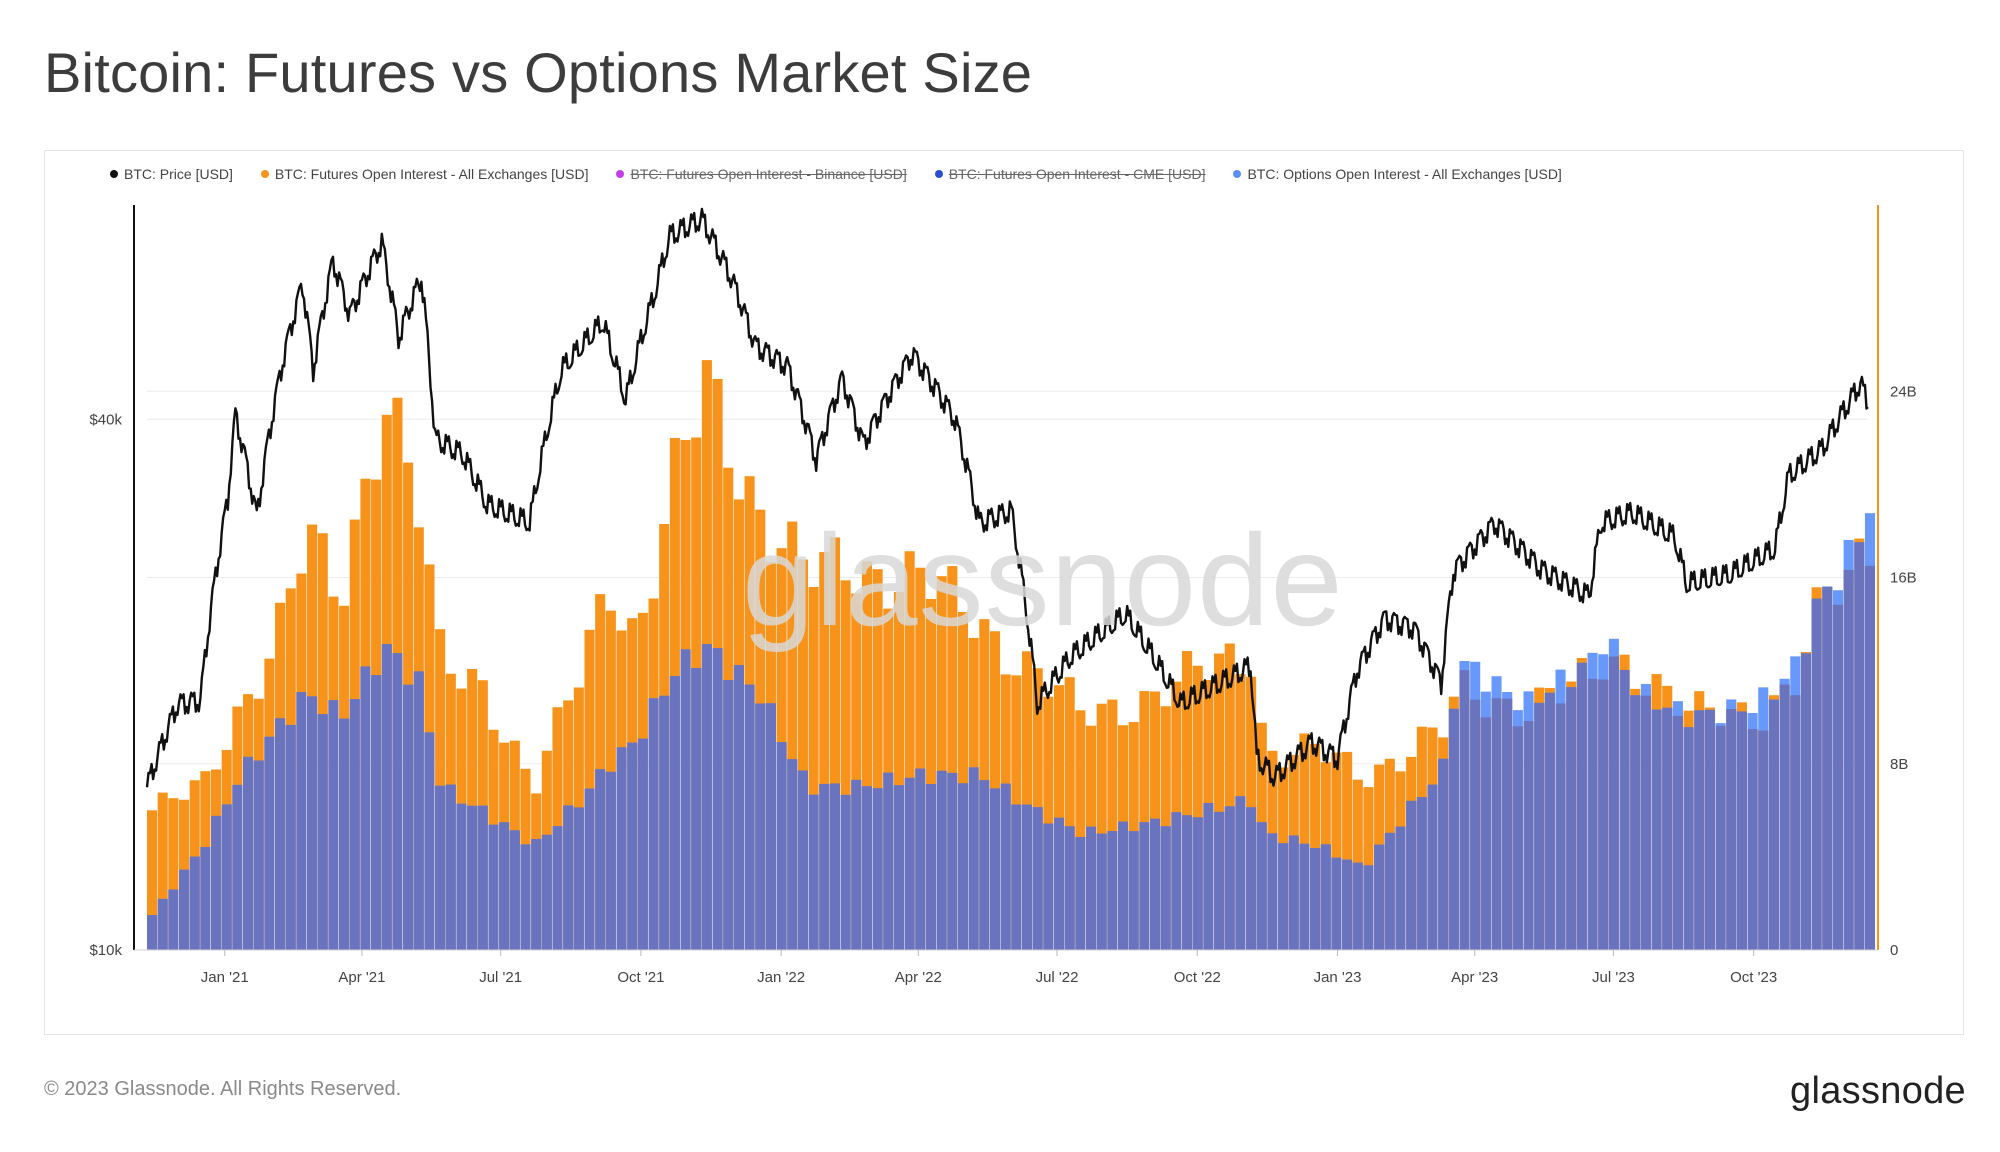  What do you see at coordinates (1069, 174) in the screenshot?
I see `legend-item-futures-cme: BTC: Futures Open Interest - CME [USD]` at bounding box center [1069, 174].